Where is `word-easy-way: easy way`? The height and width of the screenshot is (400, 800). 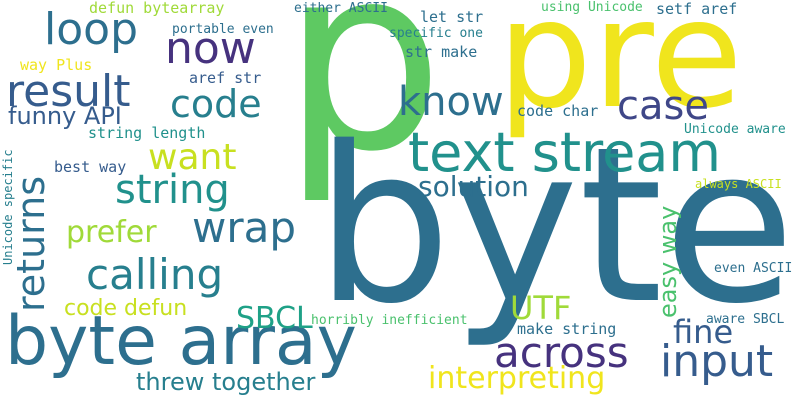 word-easy-way: easy way is located at coordinates (668, 261).